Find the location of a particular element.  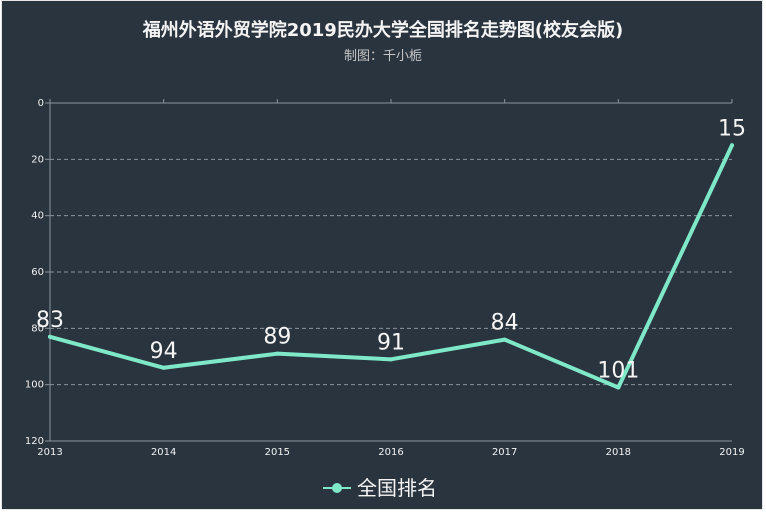

data-label: 15 is located at coordinates (732, 128).